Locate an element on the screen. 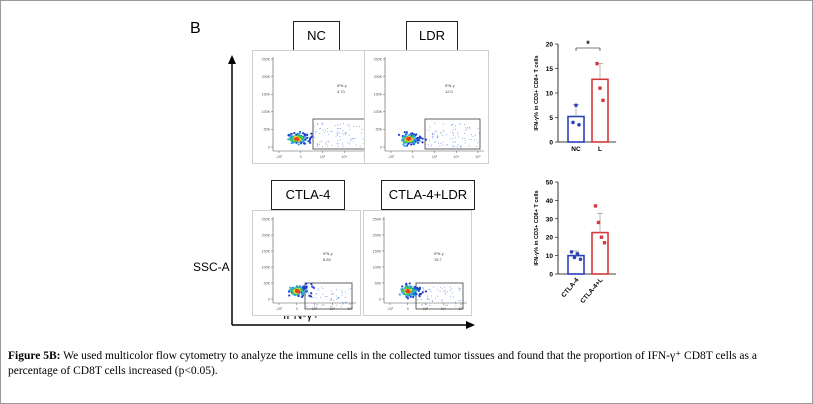  gate-value-ctla4-ldr: 15.7 is located at coordinates (438, 259).